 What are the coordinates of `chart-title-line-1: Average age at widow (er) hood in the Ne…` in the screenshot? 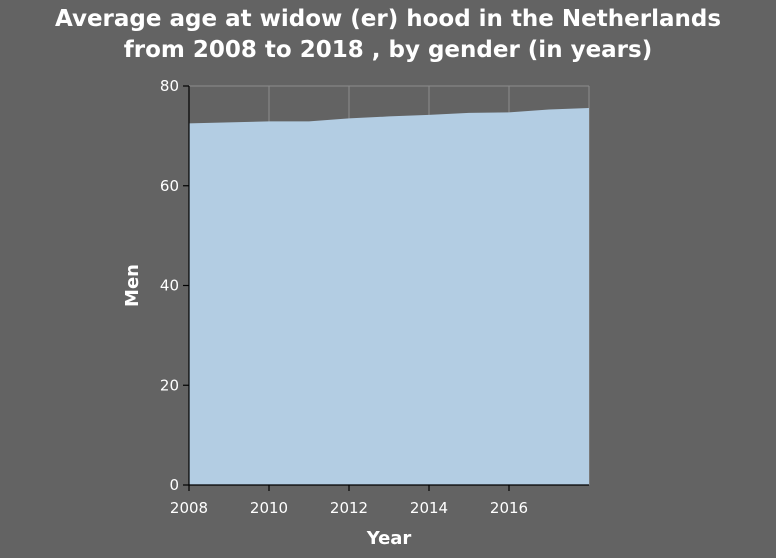 It's located at (388, 19).